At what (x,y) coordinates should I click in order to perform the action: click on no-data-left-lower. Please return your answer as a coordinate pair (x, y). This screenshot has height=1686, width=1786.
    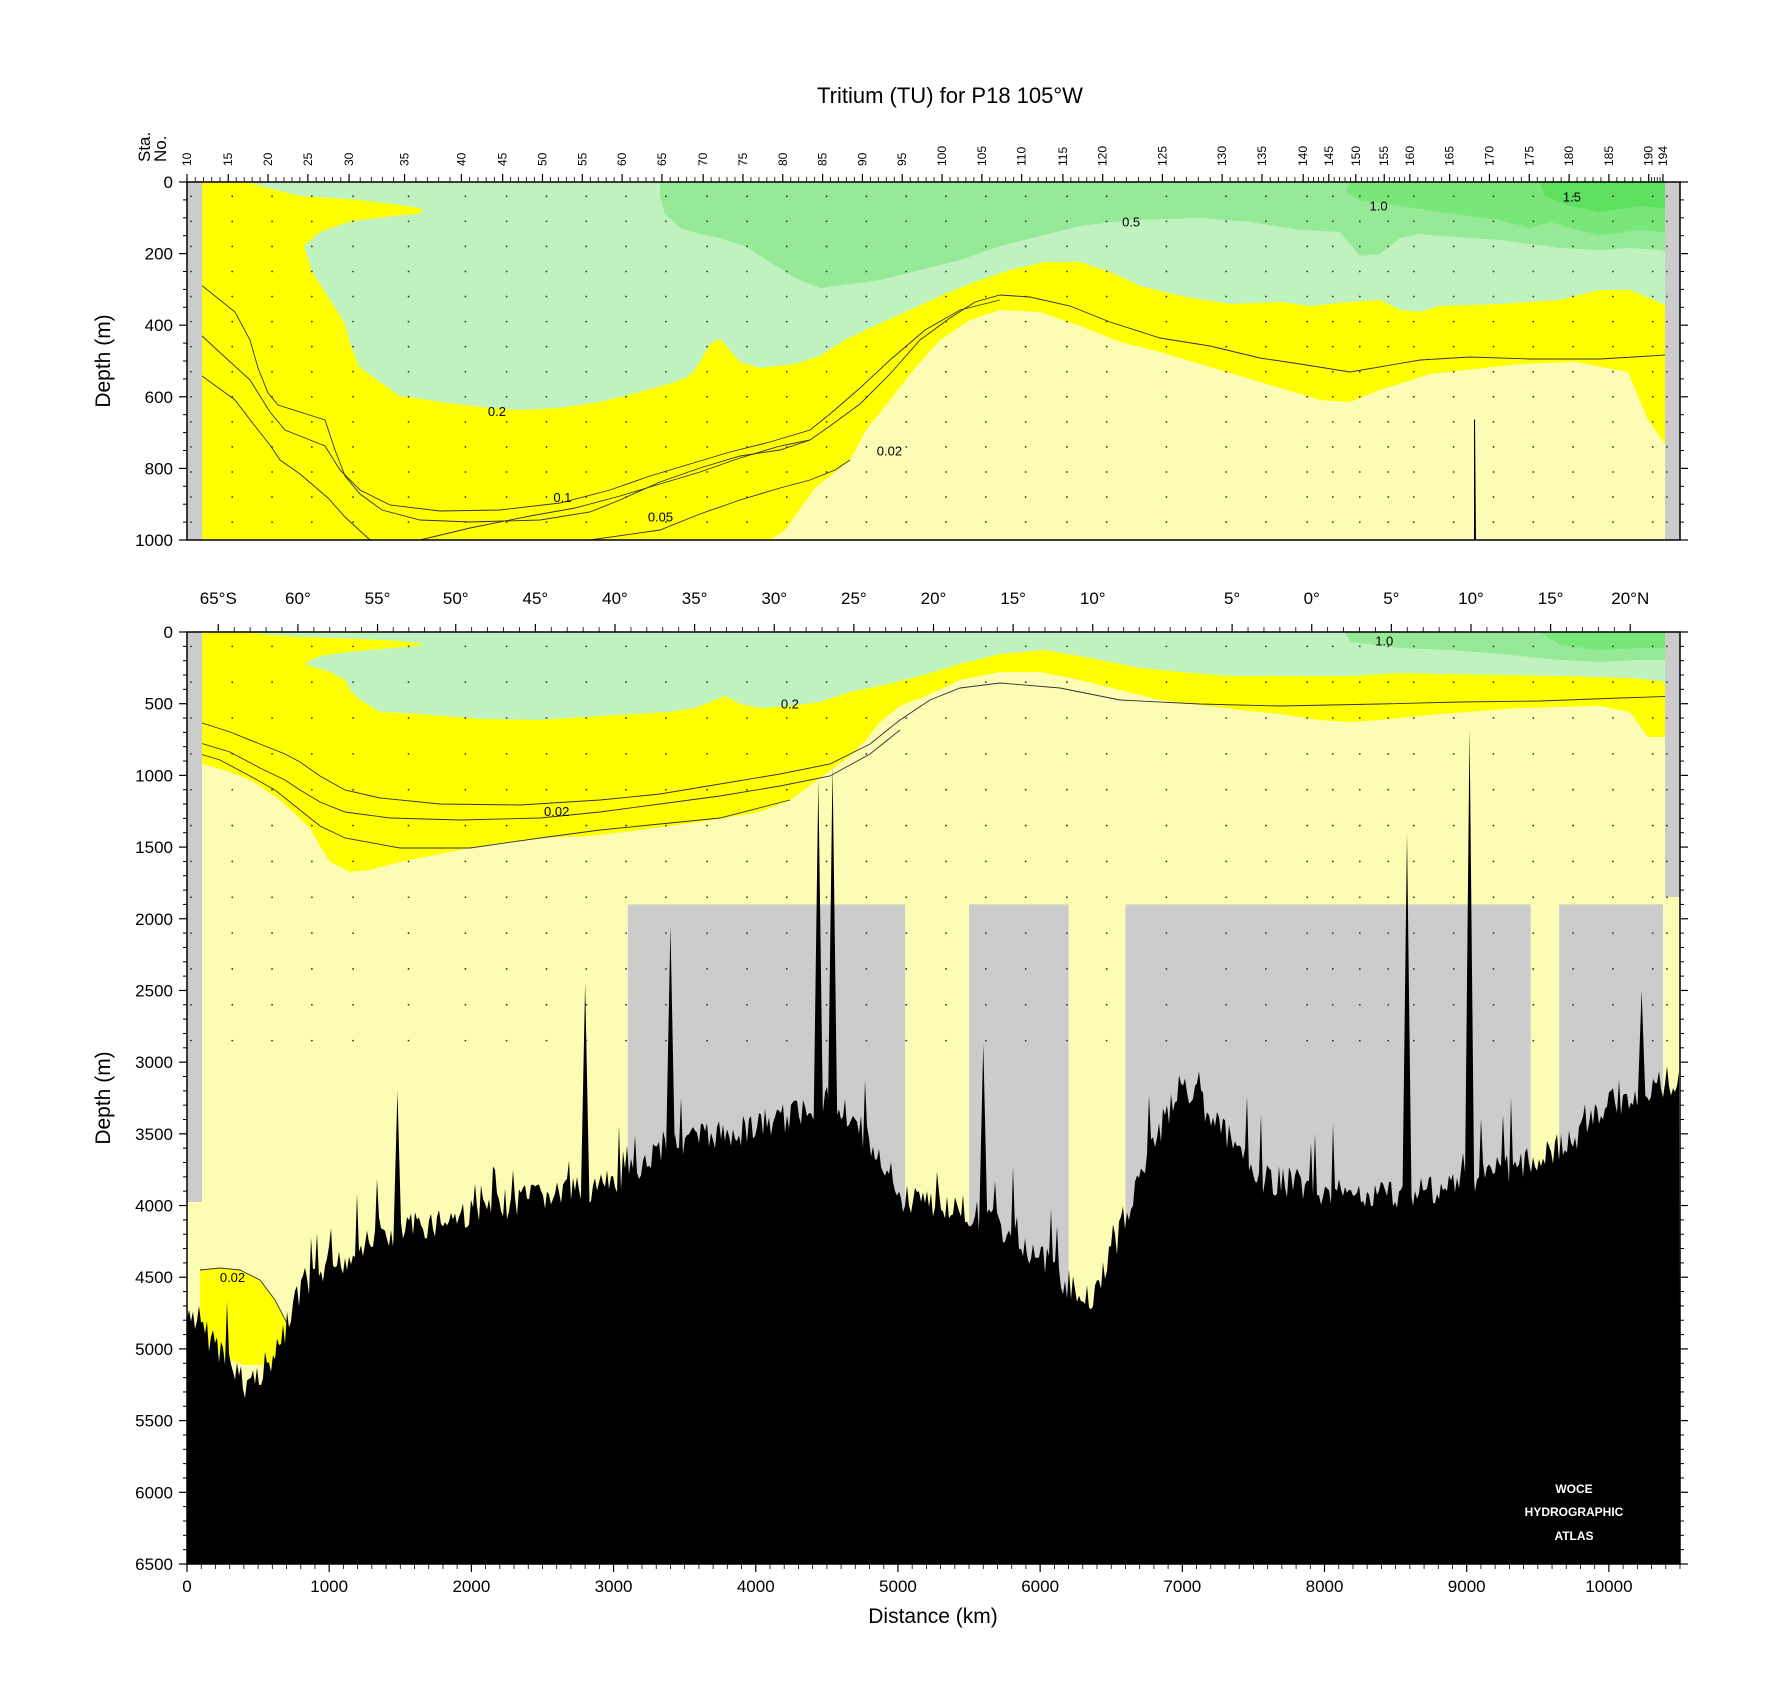
    Looking at the image, I should click on (194, 917).